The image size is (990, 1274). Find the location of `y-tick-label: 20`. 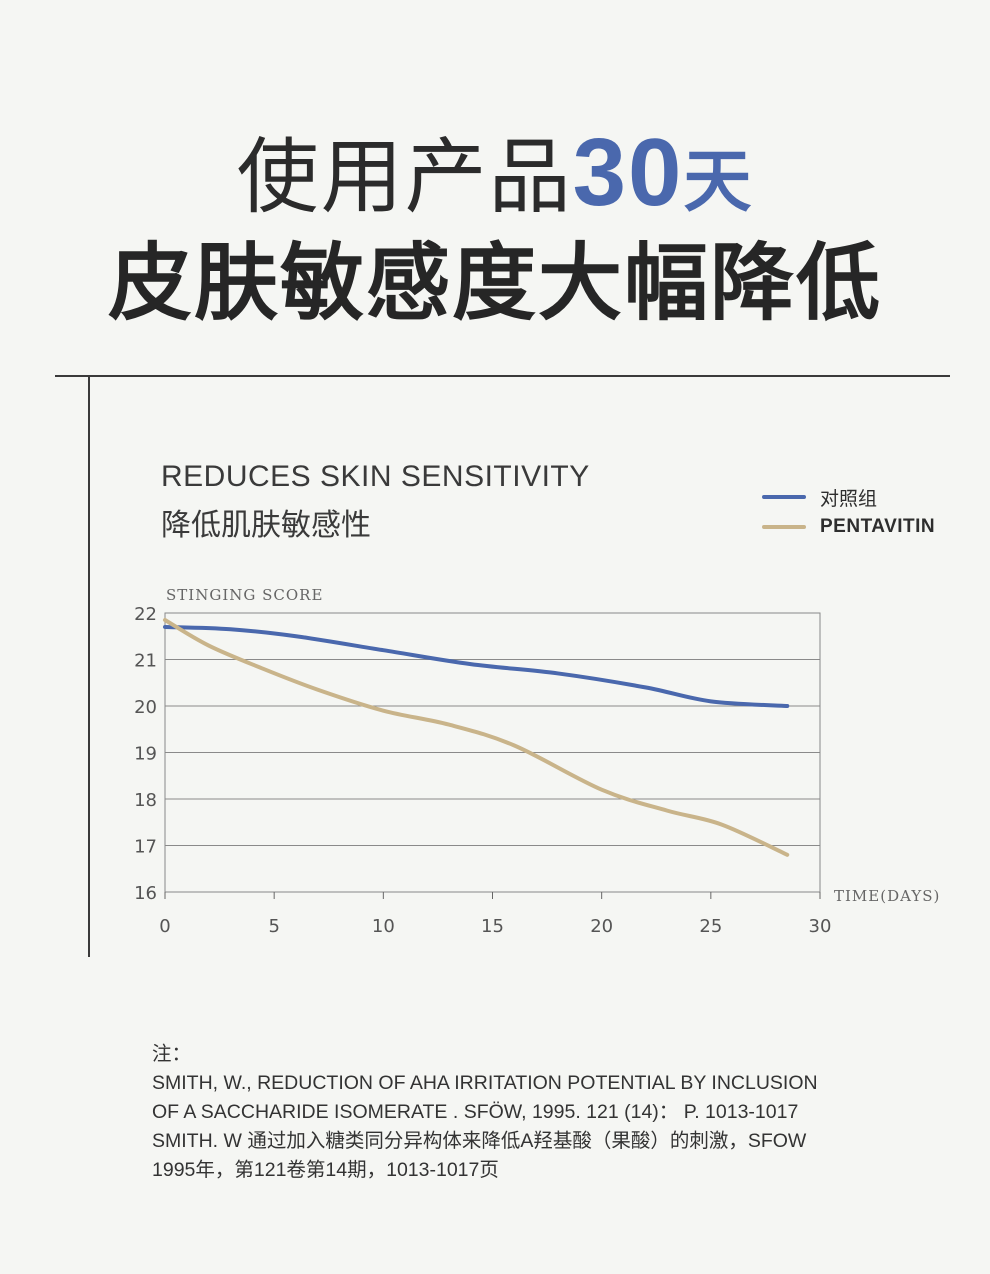

y-tick-label: 20 is located at coordinates (145, 707).